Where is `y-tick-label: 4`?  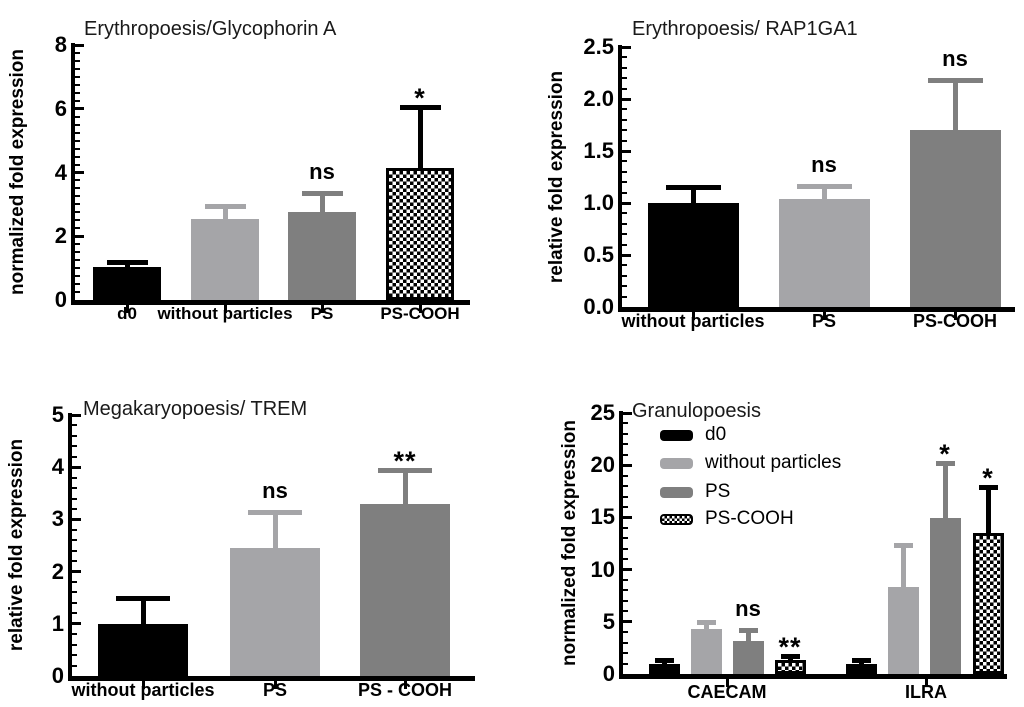
y-tick-label: 4 is located at coordinates (60, 172).